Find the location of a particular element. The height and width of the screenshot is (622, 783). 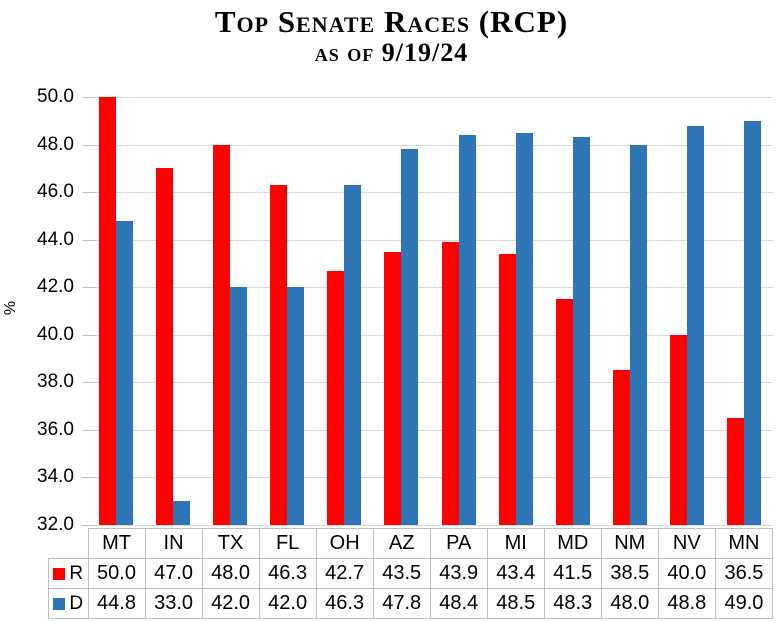

table-header-cell-md: MD is located at coordinates (572, 543).